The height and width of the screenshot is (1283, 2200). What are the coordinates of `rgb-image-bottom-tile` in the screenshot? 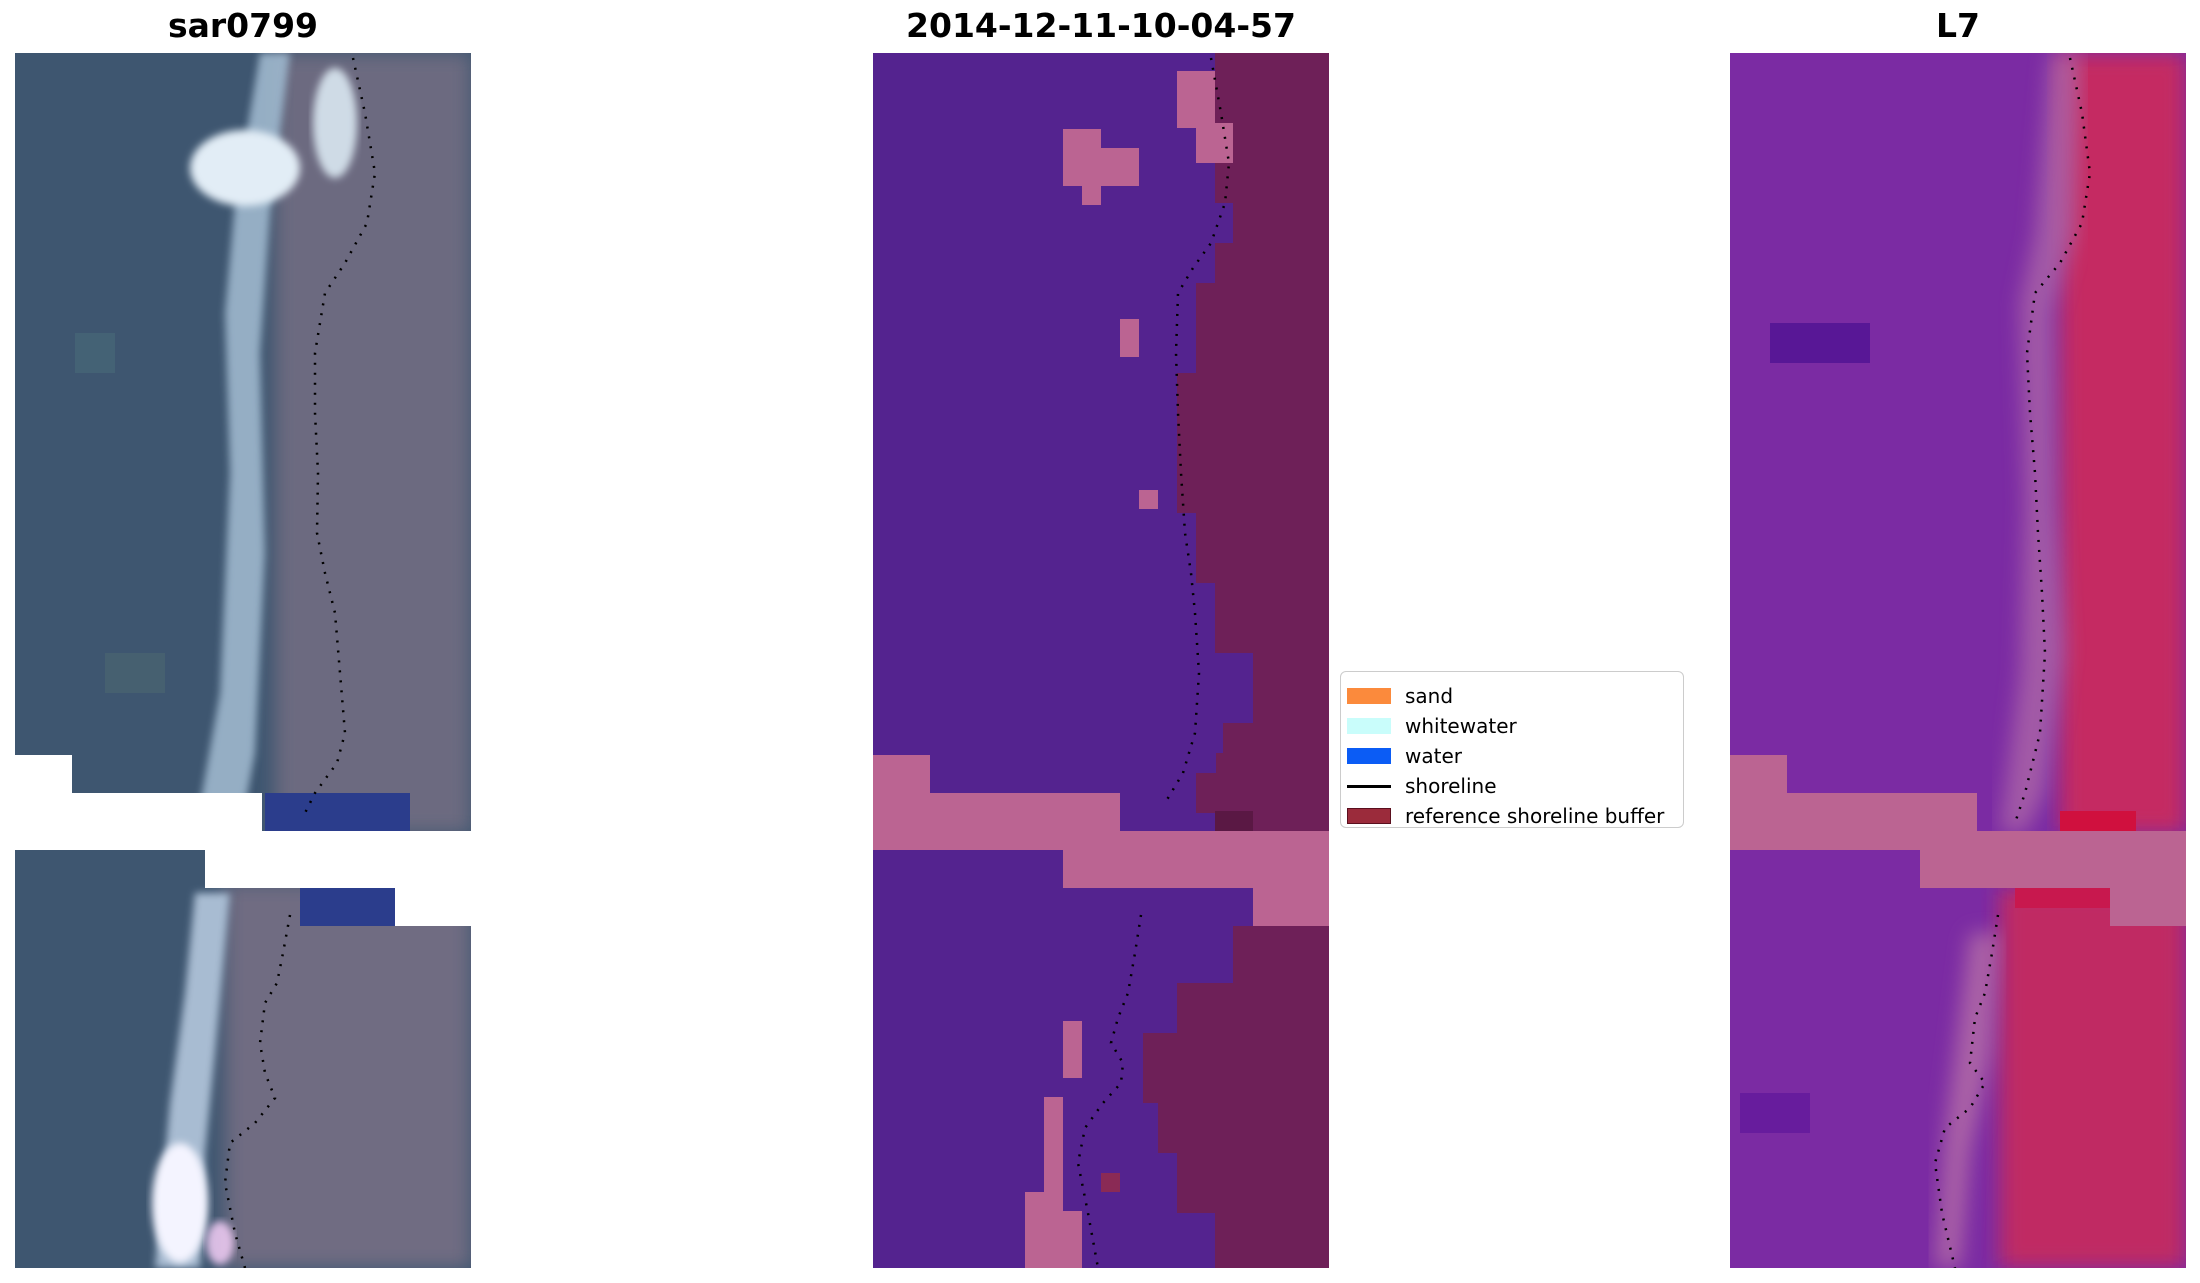 It's located at (243, 1059).